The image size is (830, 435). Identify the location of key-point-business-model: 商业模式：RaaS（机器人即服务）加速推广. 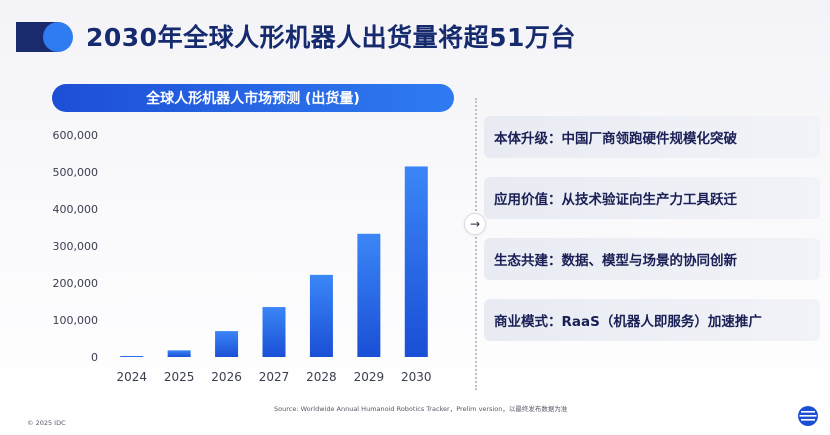
(652, 320).